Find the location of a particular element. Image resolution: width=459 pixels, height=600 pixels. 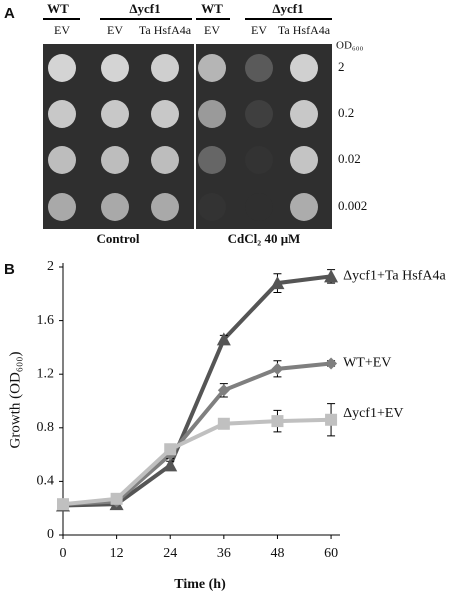

dilution-label: 2 is located at coordinates (341, 66).